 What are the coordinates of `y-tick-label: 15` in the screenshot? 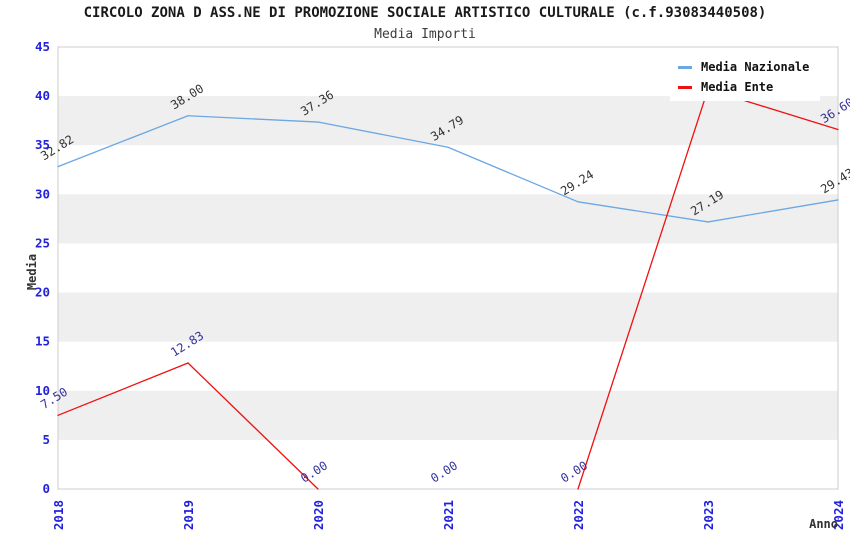 It's located at (42, 341).